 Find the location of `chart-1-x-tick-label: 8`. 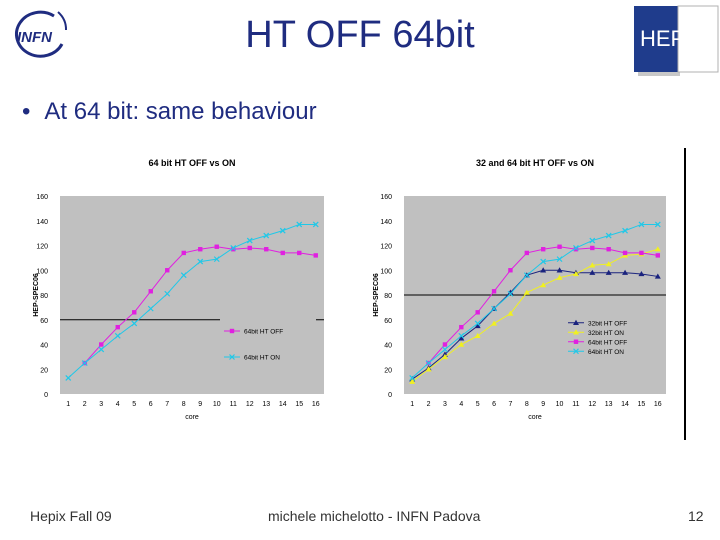

chart-1-x-tick-label: 8 is located at coordinates (184, 404).